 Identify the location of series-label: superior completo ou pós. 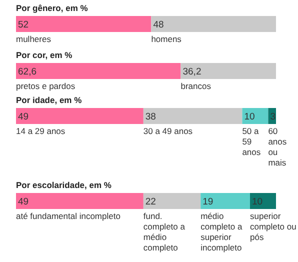
(273, 226).